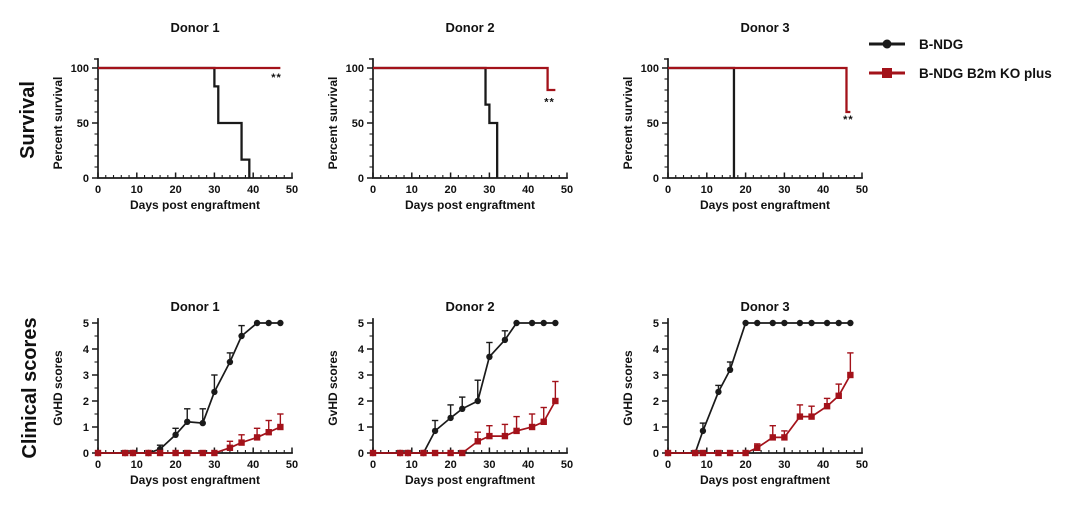  I want to click on legend-item-bndg-b2m-ko: B-NDG B2m KO plus, so click(960, 73).